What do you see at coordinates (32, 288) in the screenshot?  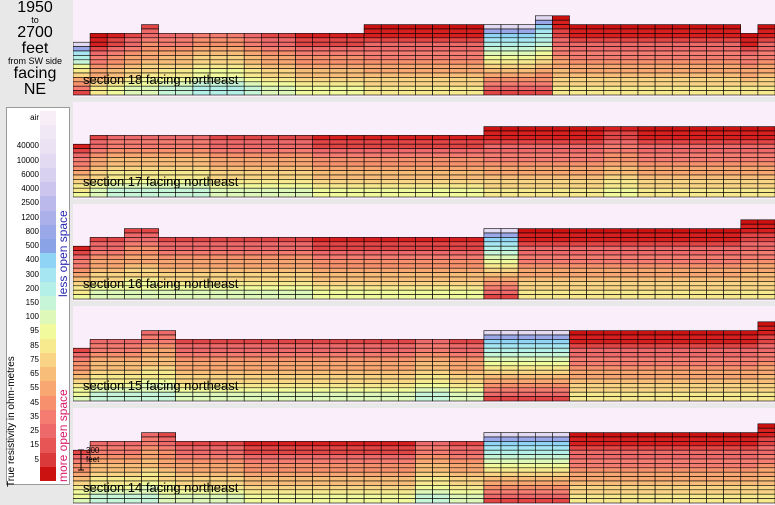 I see `legend-level-label: 200` at bounding box center [32, 288].